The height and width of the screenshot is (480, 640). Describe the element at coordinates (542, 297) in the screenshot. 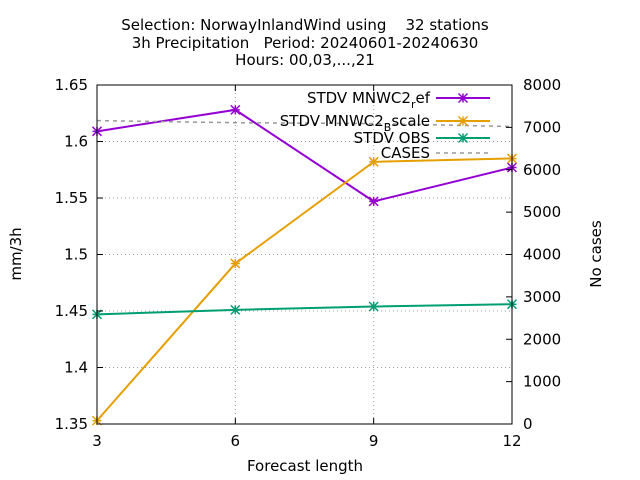

I see `y2-tick-label: 3000` at that location.